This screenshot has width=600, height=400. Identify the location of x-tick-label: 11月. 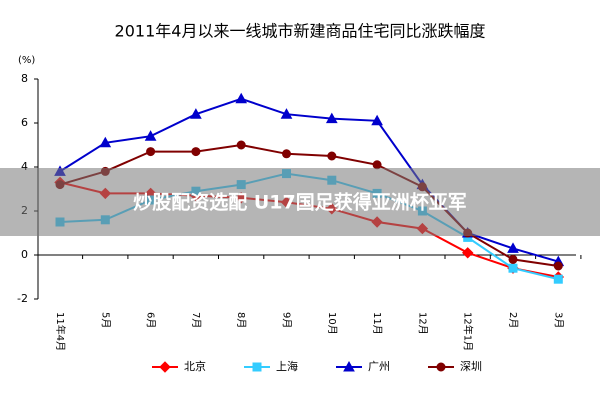
(377, 323).